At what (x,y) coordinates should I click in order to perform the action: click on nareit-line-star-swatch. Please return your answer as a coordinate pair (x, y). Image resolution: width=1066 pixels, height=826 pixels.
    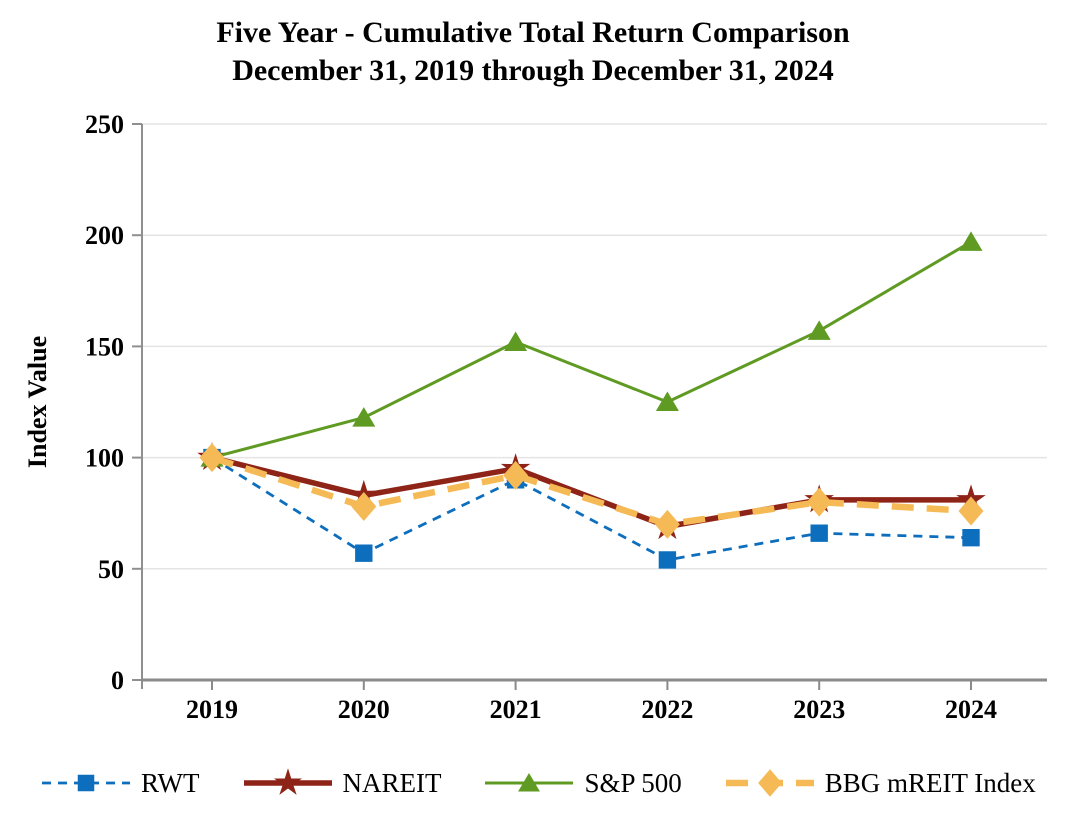
    Looking at the image, I should click on (287, 781).